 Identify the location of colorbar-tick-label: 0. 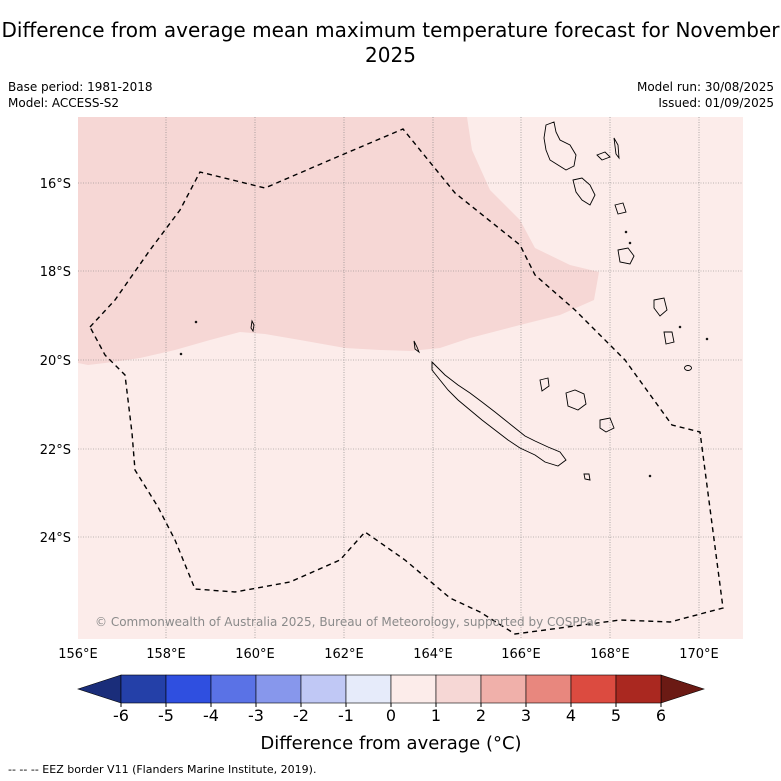
(391, 715).